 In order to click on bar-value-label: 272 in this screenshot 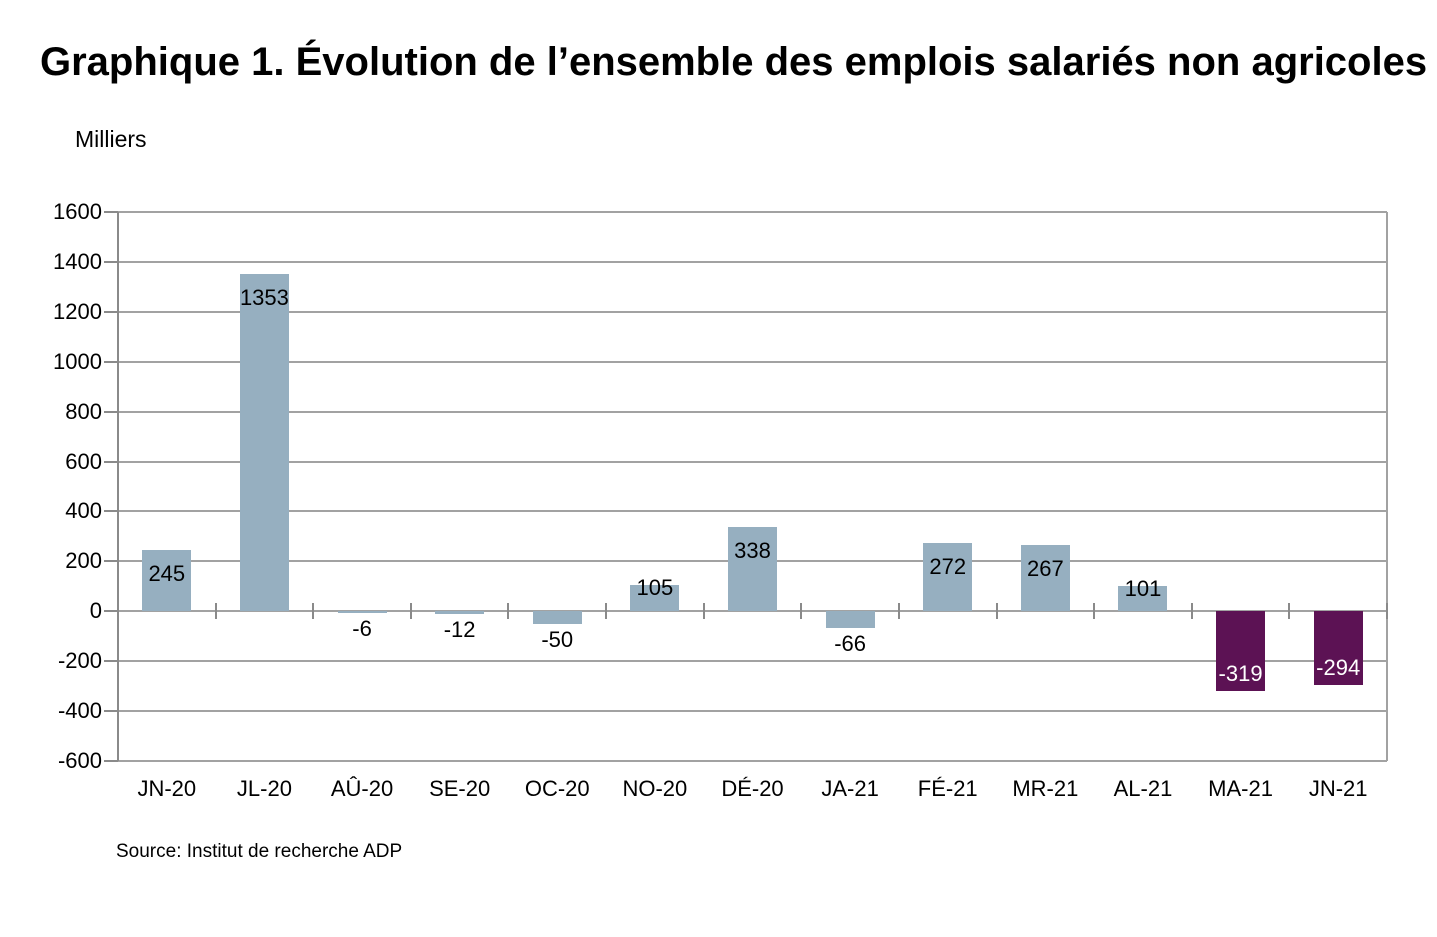, I will do `click(948, 567)`.